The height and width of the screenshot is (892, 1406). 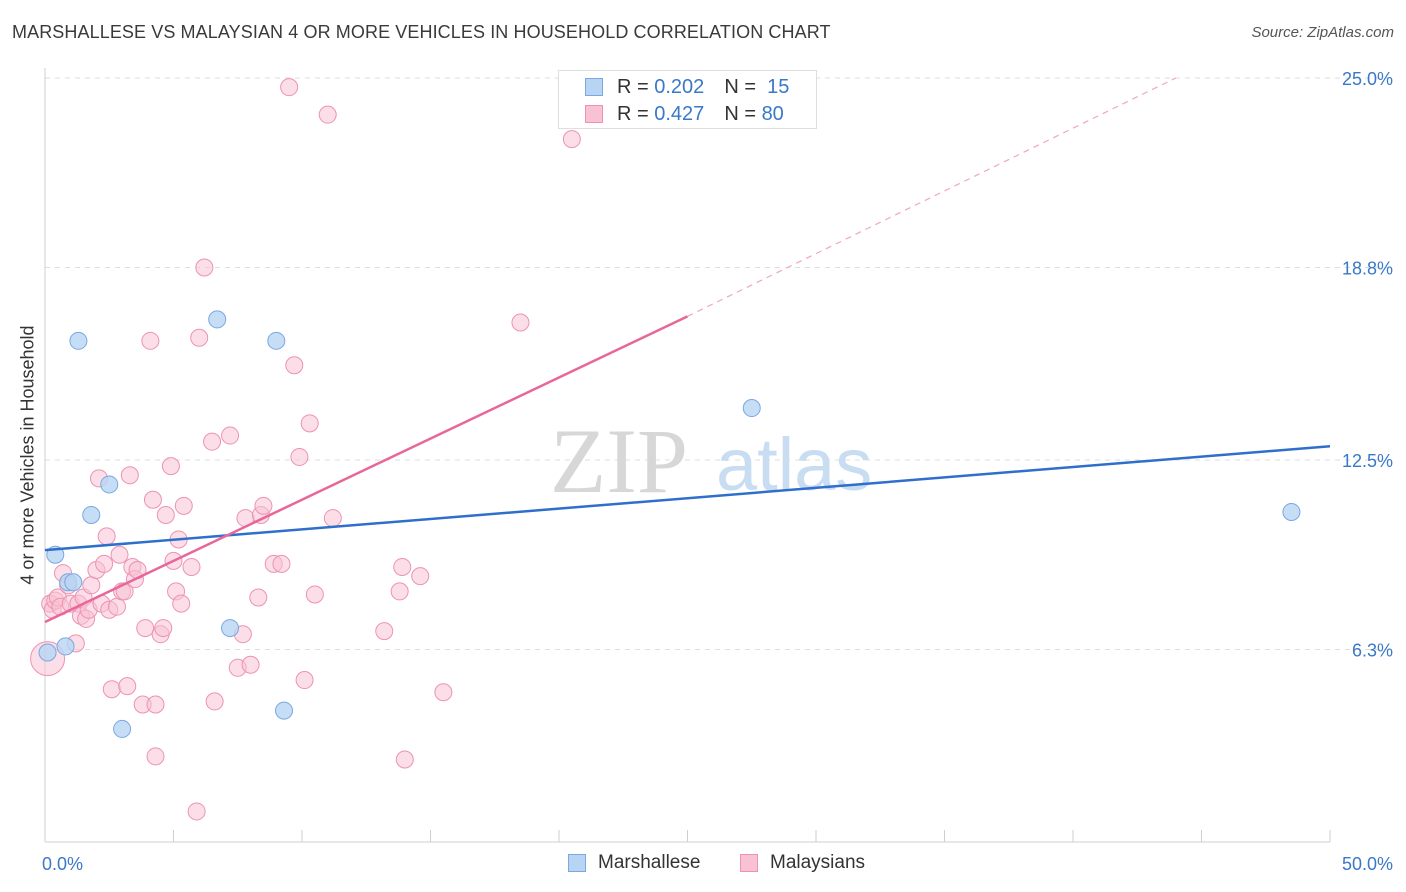 What do you see at coordinates (1367, 864) in the screenshot?
I see `x-tick-label: 50.0%` at bounding box center [1367, 864].